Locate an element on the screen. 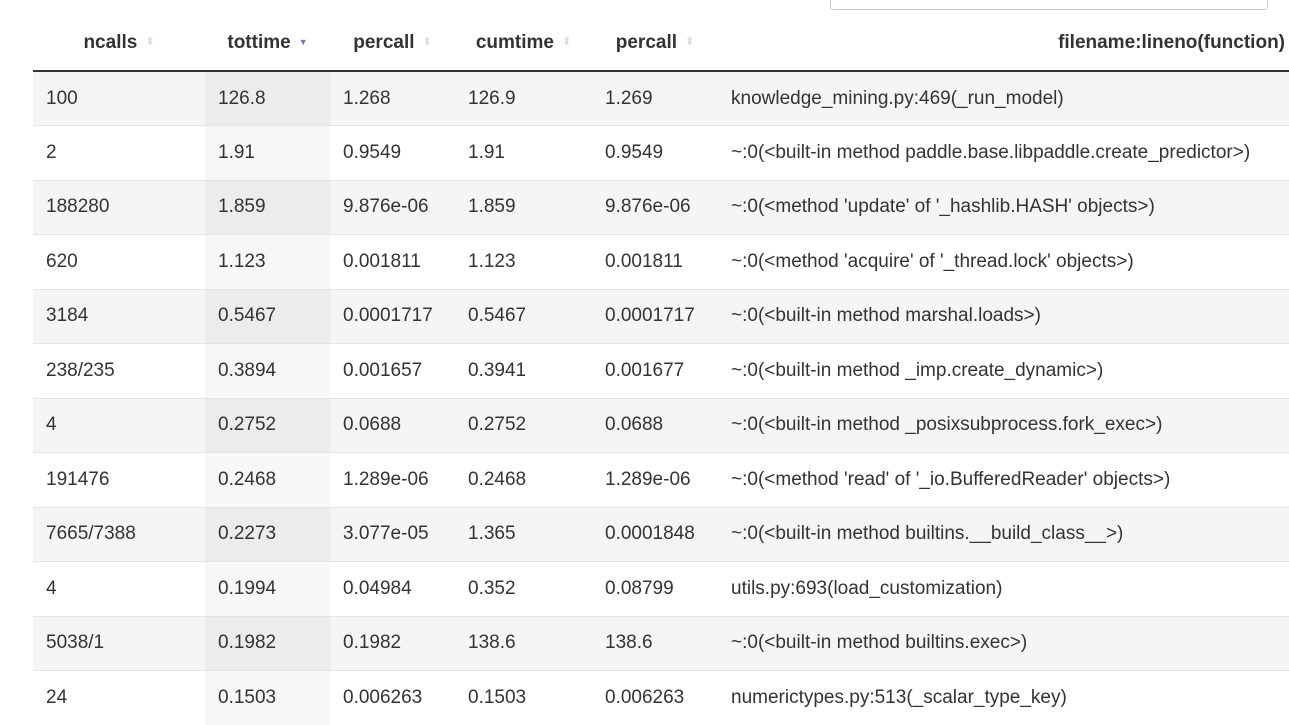 The height and width of the screenshot is (725, 1289). cell-percall: 0.9549 is located at coordinates (392, 153).